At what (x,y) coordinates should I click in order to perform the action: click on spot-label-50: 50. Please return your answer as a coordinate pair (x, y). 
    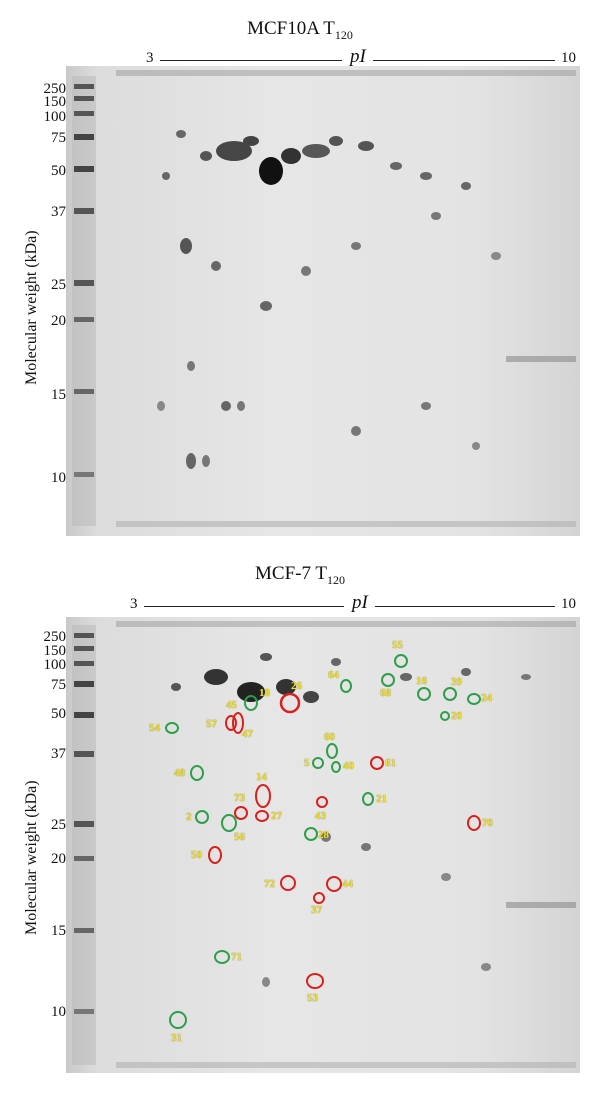
    Looking at the image, I should click on (196, 855).